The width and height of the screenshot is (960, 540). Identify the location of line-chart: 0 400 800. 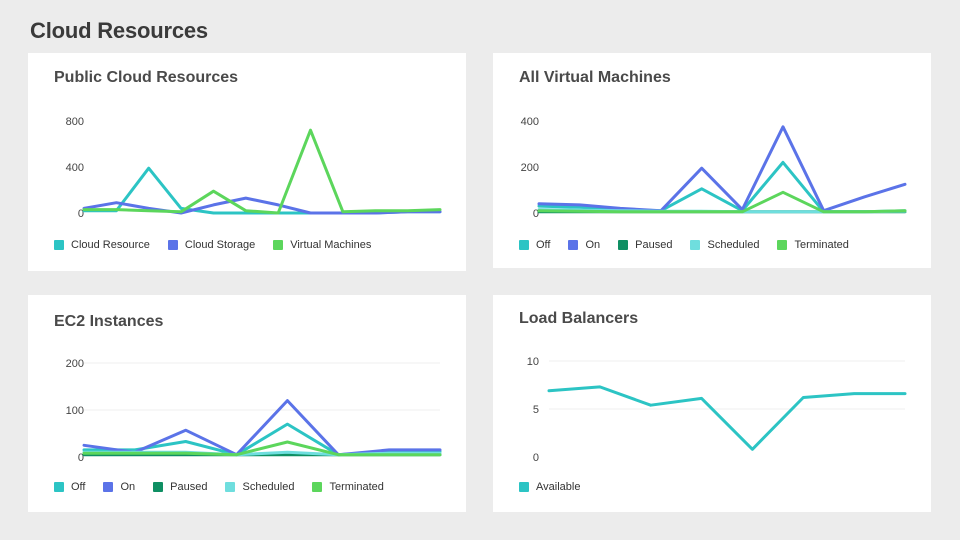
(254, 168).